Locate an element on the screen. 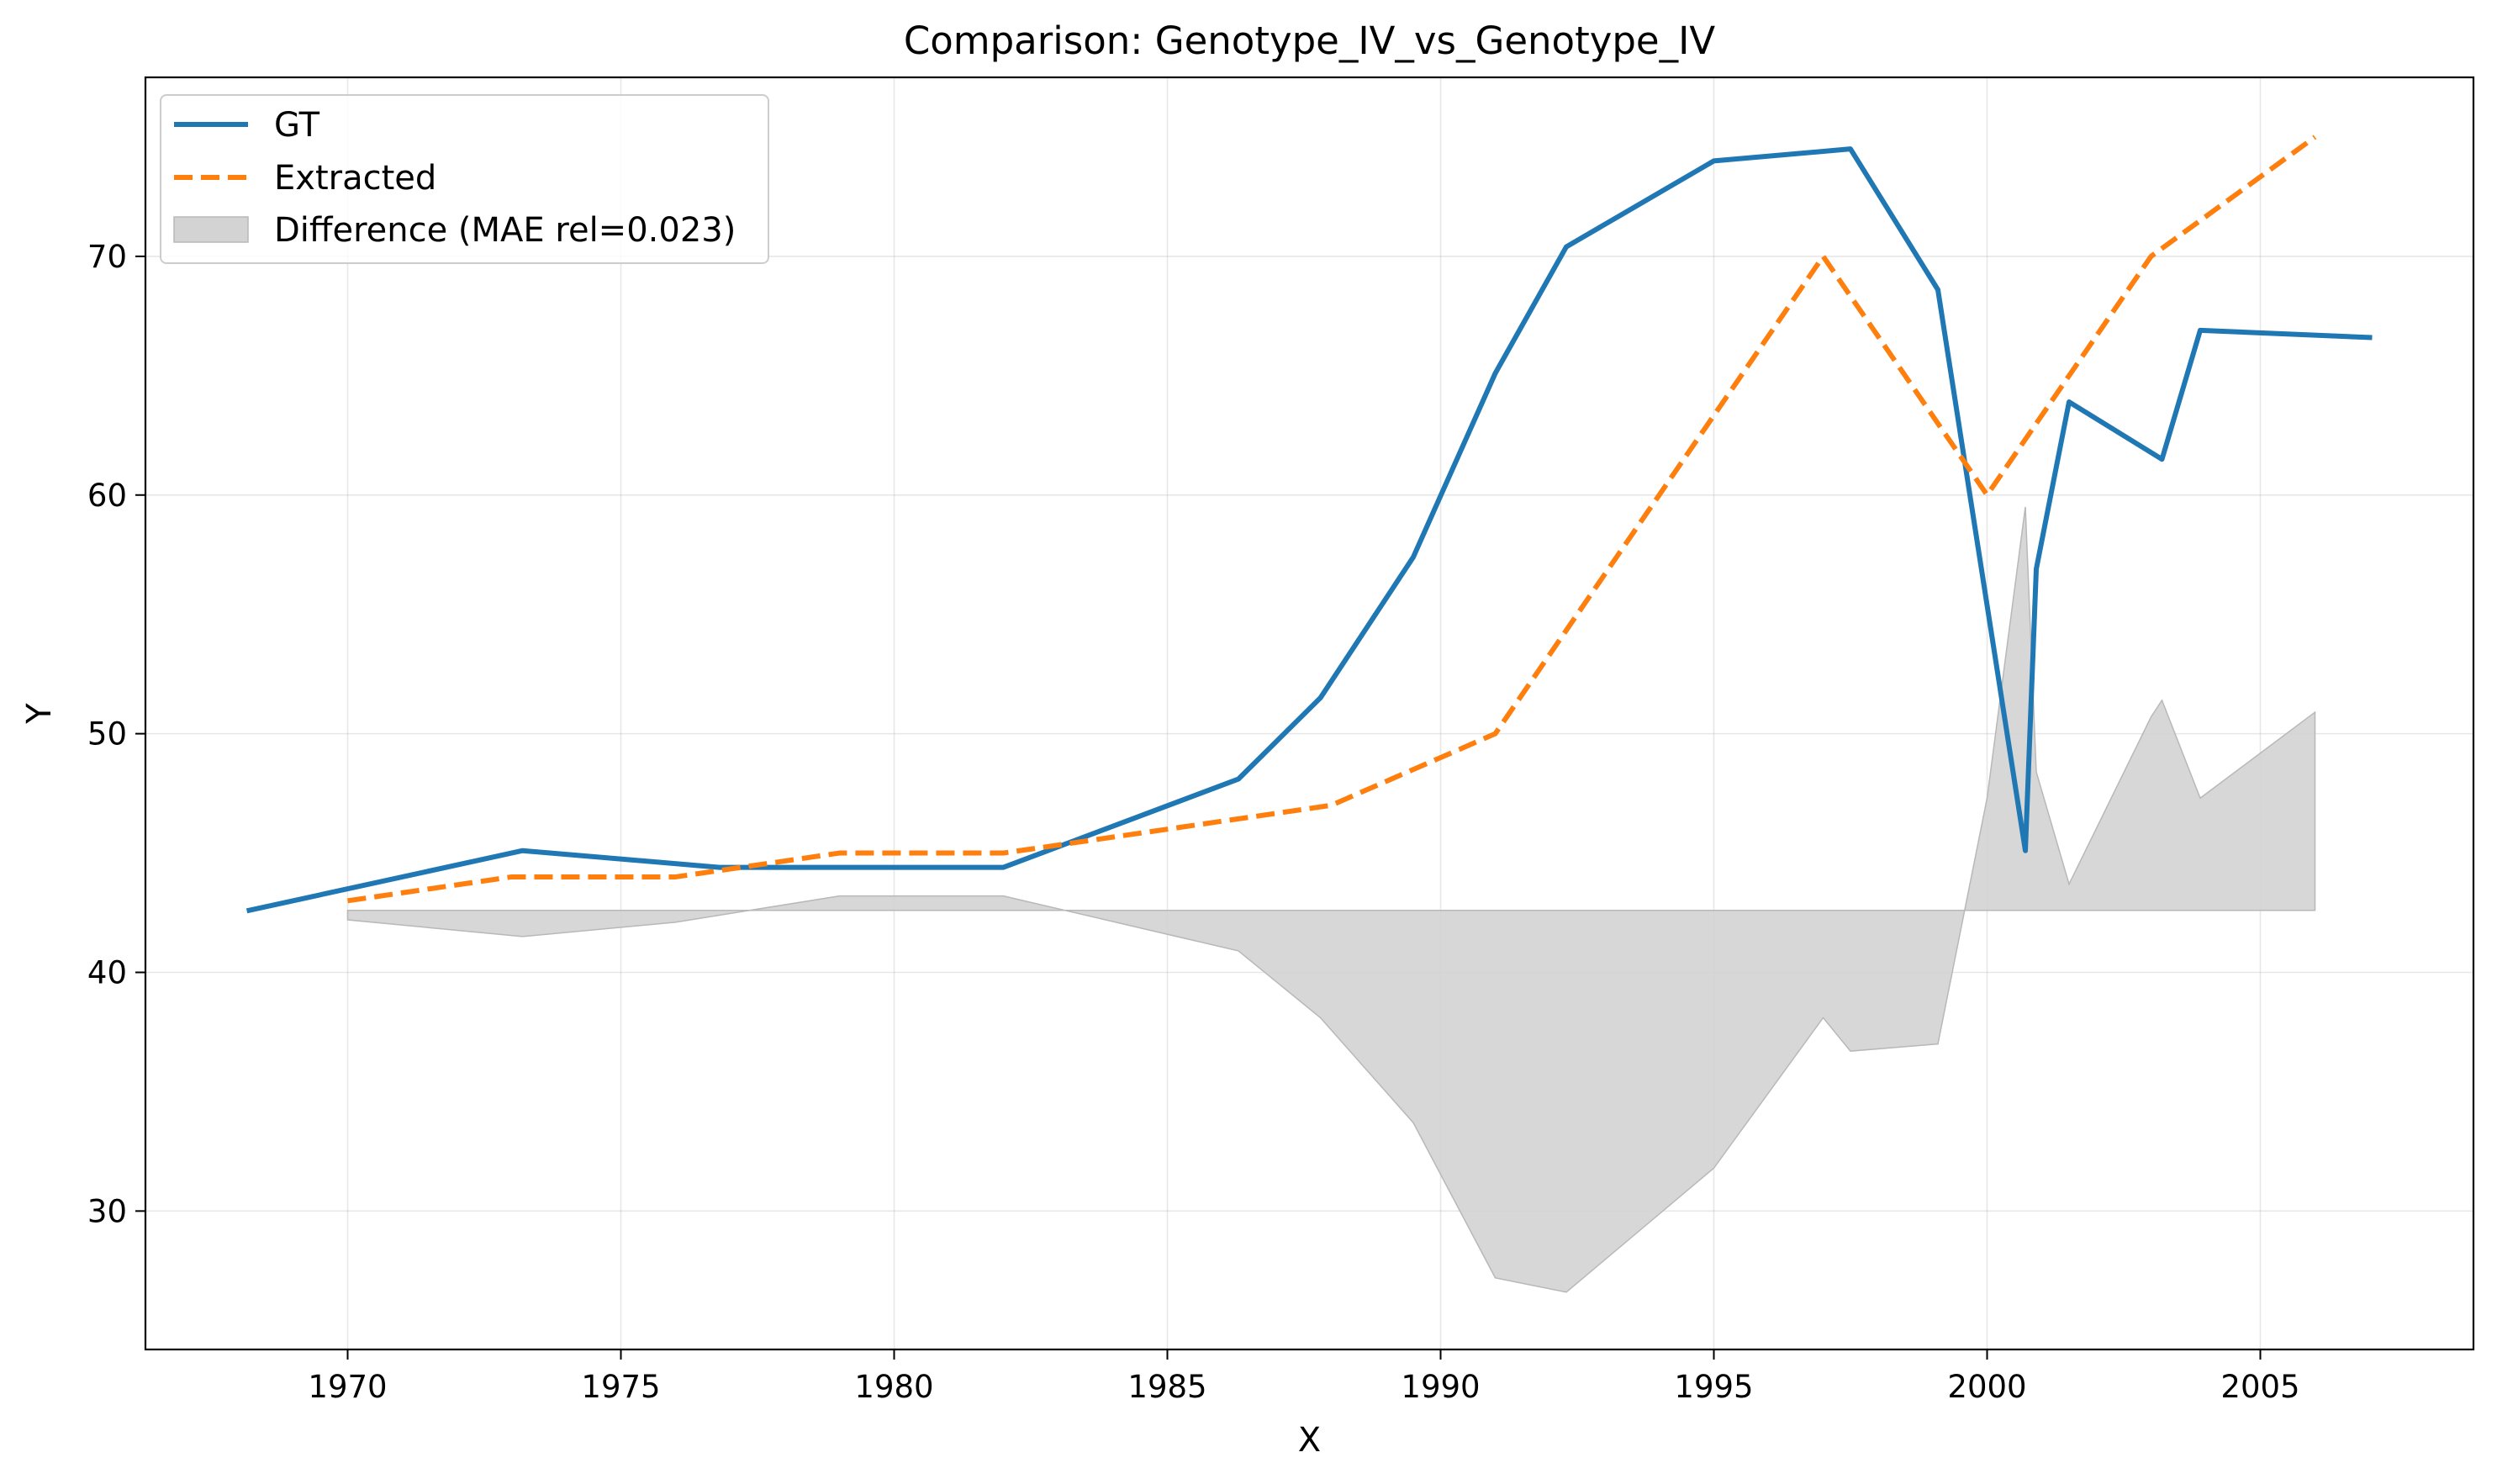 The height and width of the screenshot is (1484, 2497). legend-swatch-difference is located at coordinates (211, 229).